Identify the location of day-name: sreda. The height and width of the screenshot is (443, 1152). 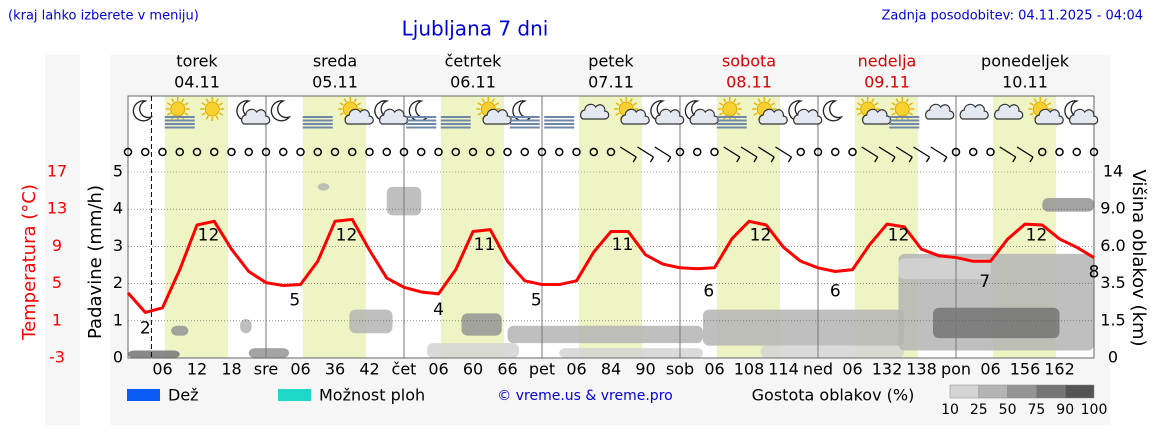
(335, 61).